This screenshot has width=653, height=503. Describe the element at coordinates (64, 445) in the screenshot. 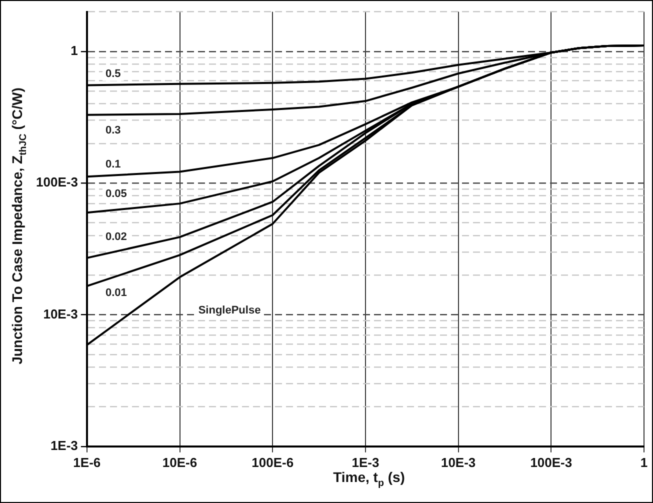

I see `y-tick-label: 1E-3` at that location.